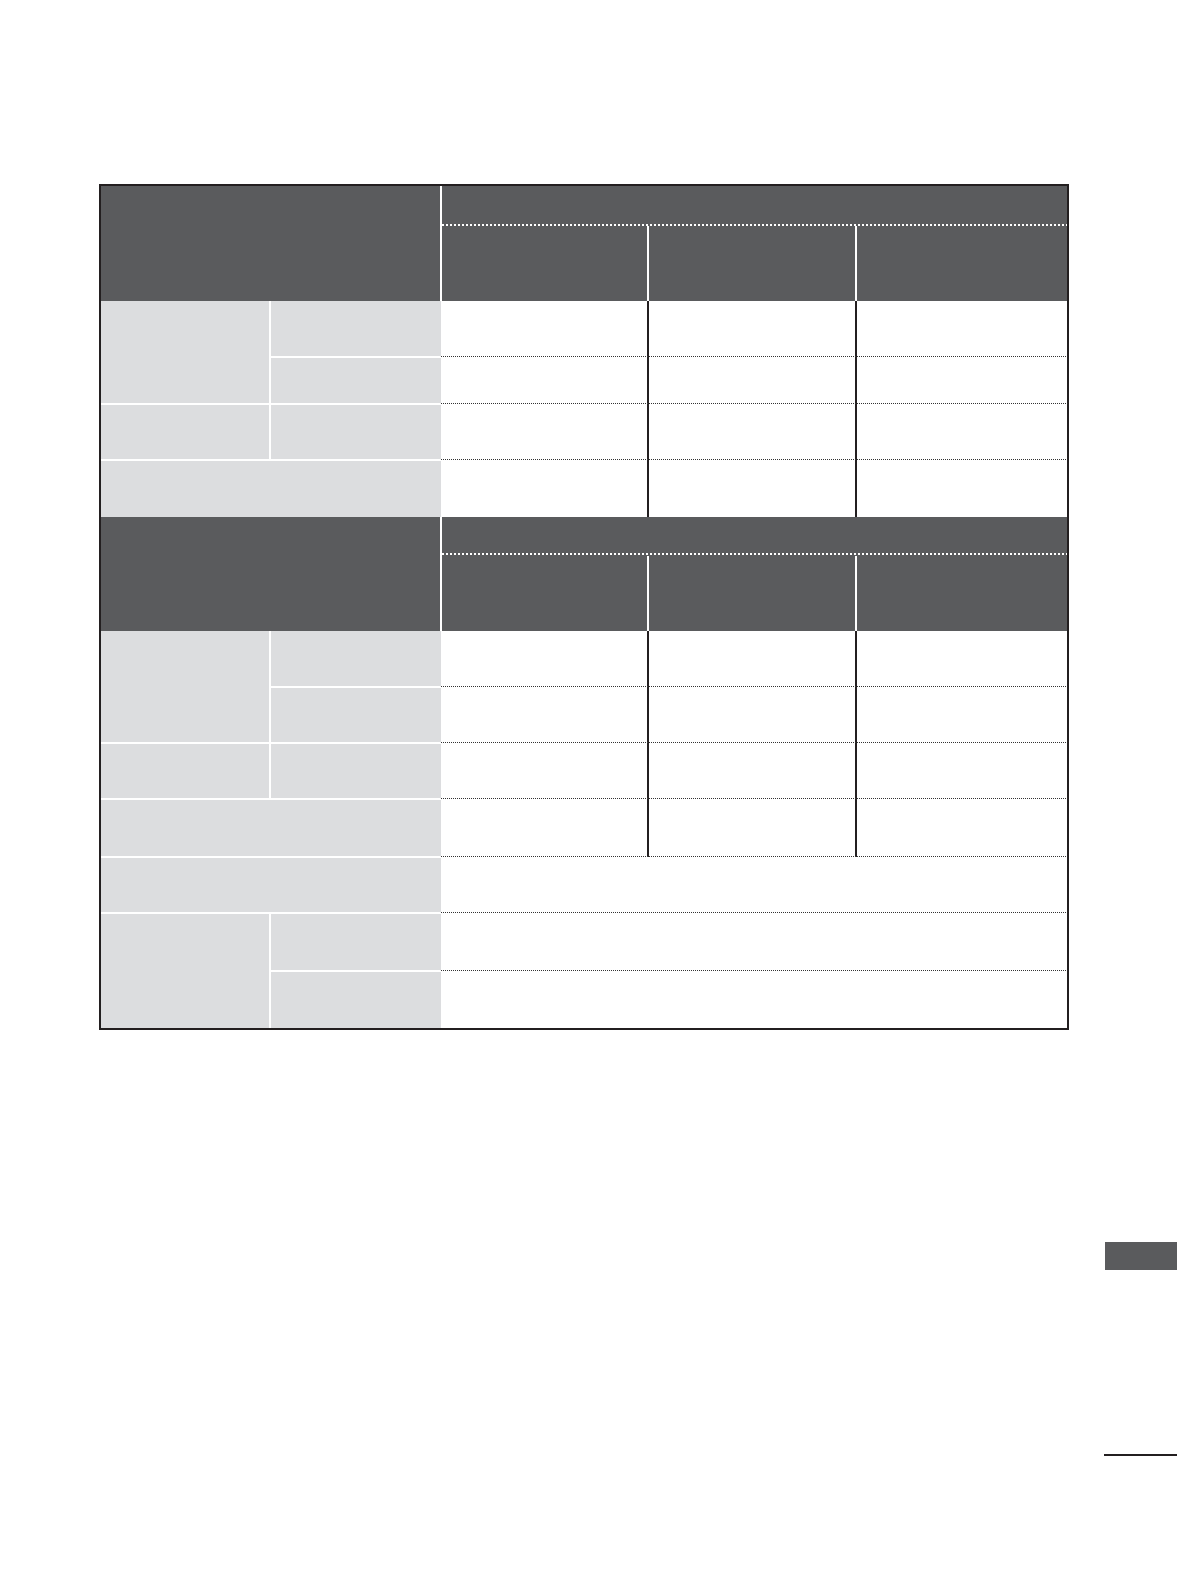  What do you see at coordinates (584, 574) in the screenshot?
I see `section-2-header` at bounding box center [584, 574].